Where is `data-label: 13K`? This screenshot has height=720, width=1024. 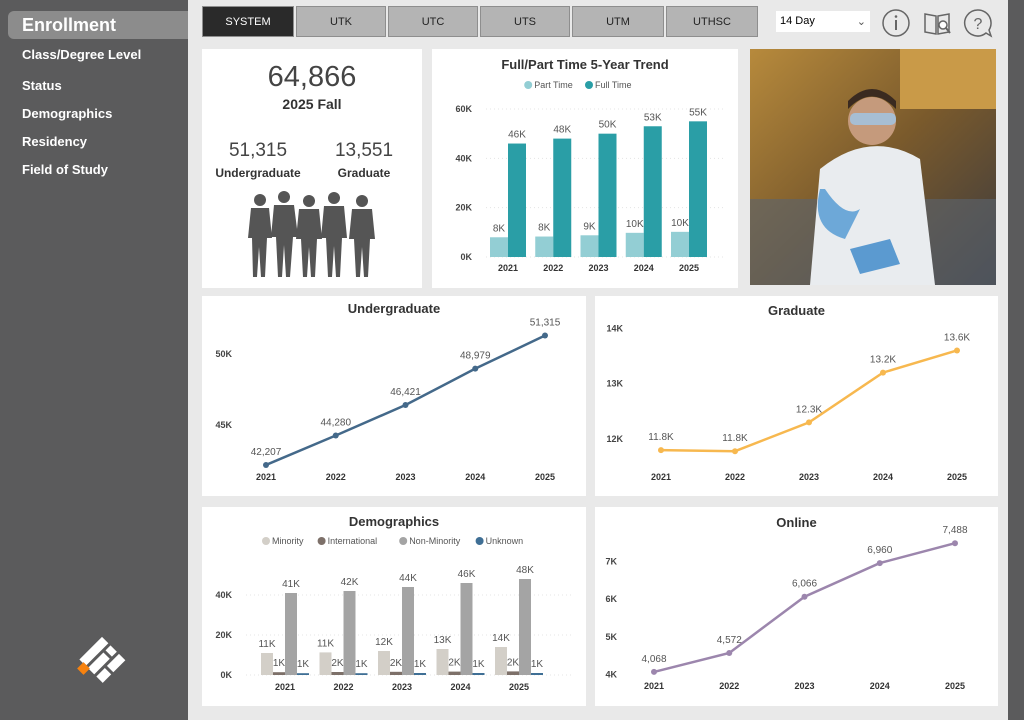
data-label: 13K is located at coordinates (443, 640).